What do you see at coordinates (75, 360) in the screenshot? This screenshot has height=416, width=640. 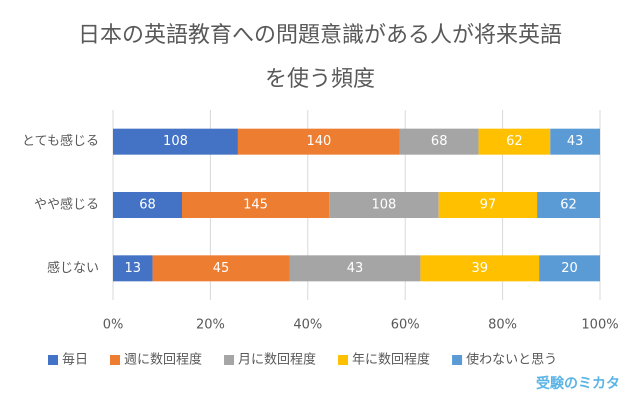 I see `legend-label: 毎日` at bounding box center [75, 360].